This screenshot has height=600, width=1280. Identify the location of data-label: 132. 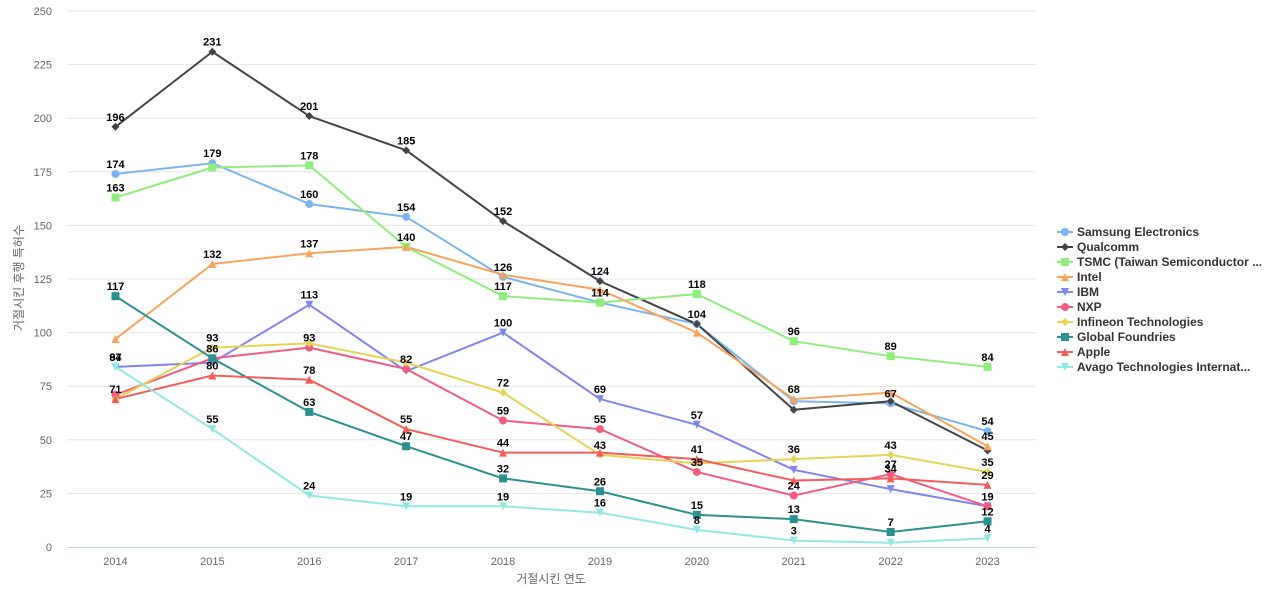
(212, 255).